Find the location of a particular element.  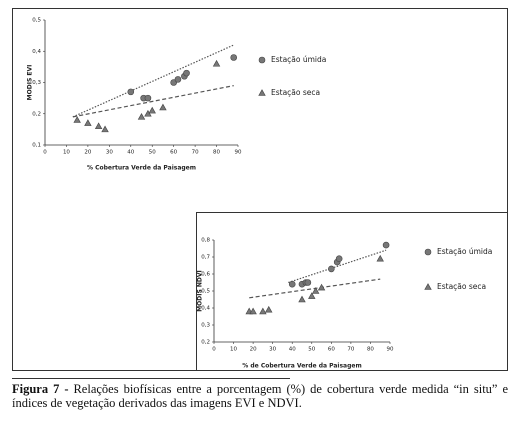

x-axis-title: % Cobertura Verde da Paisagem is located at coordinates (141, 168).